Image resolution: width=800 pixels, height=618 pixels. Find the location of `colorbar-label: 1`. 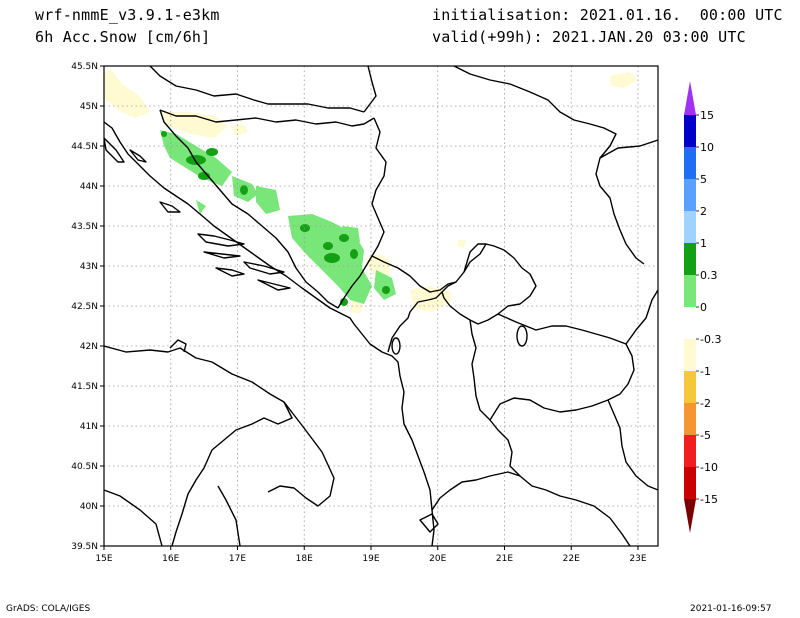

colorbar-label: 1 is located at coordinates (703, 243).